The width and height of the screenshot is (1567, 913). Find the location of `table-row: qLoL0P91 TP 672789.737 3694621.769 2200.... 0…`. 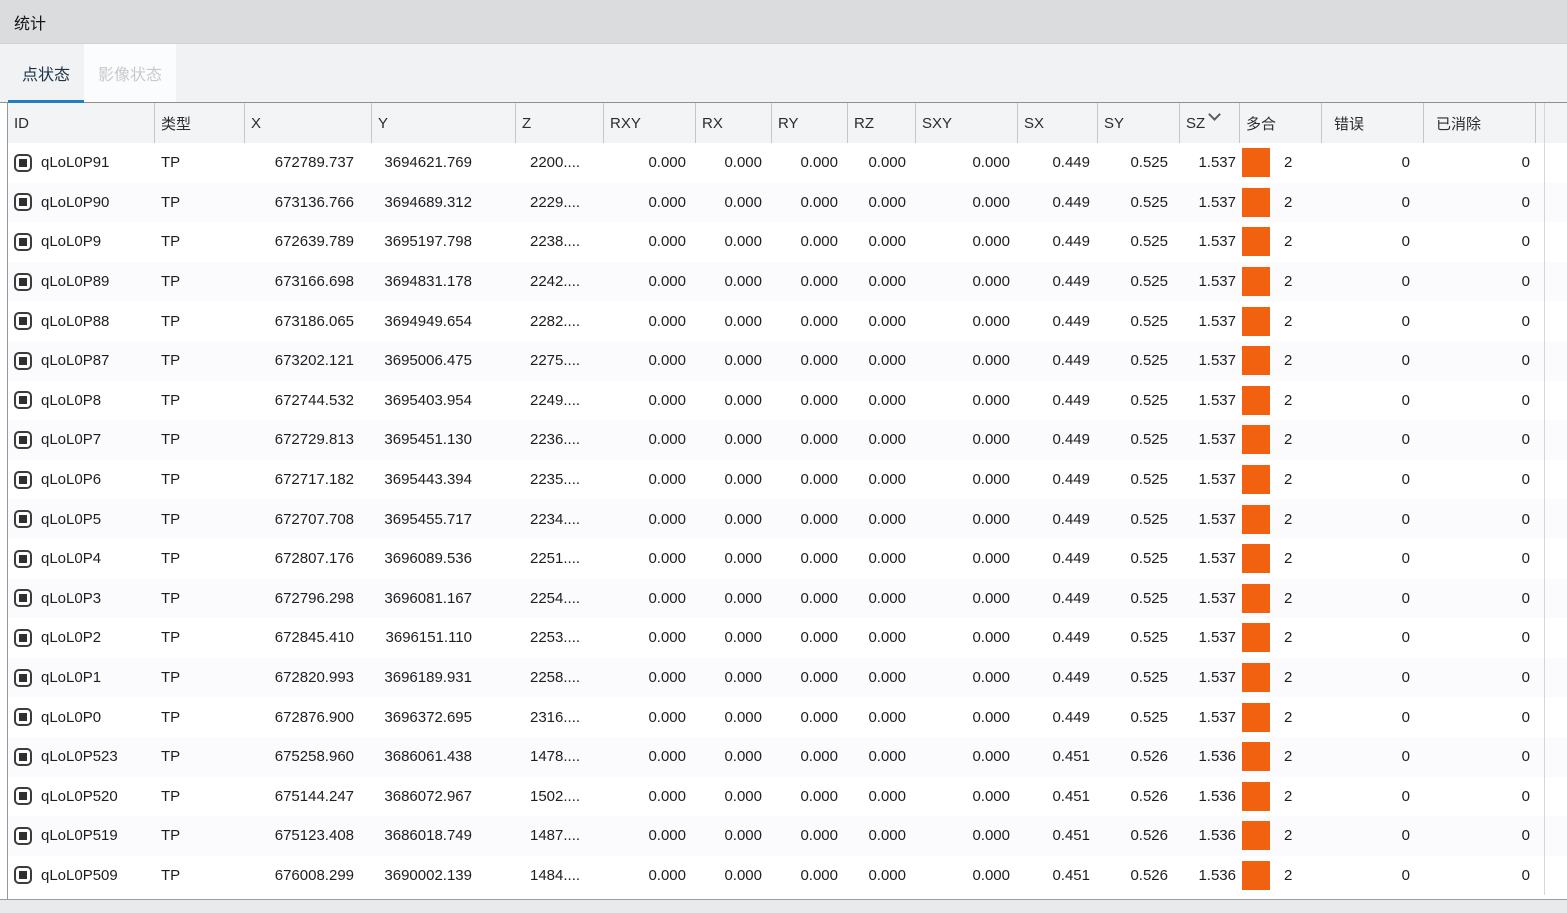

table-row: qLoL0P91 TP 672789.737 3694621.769 2200.... 0… is located at coordinates (787, 163).